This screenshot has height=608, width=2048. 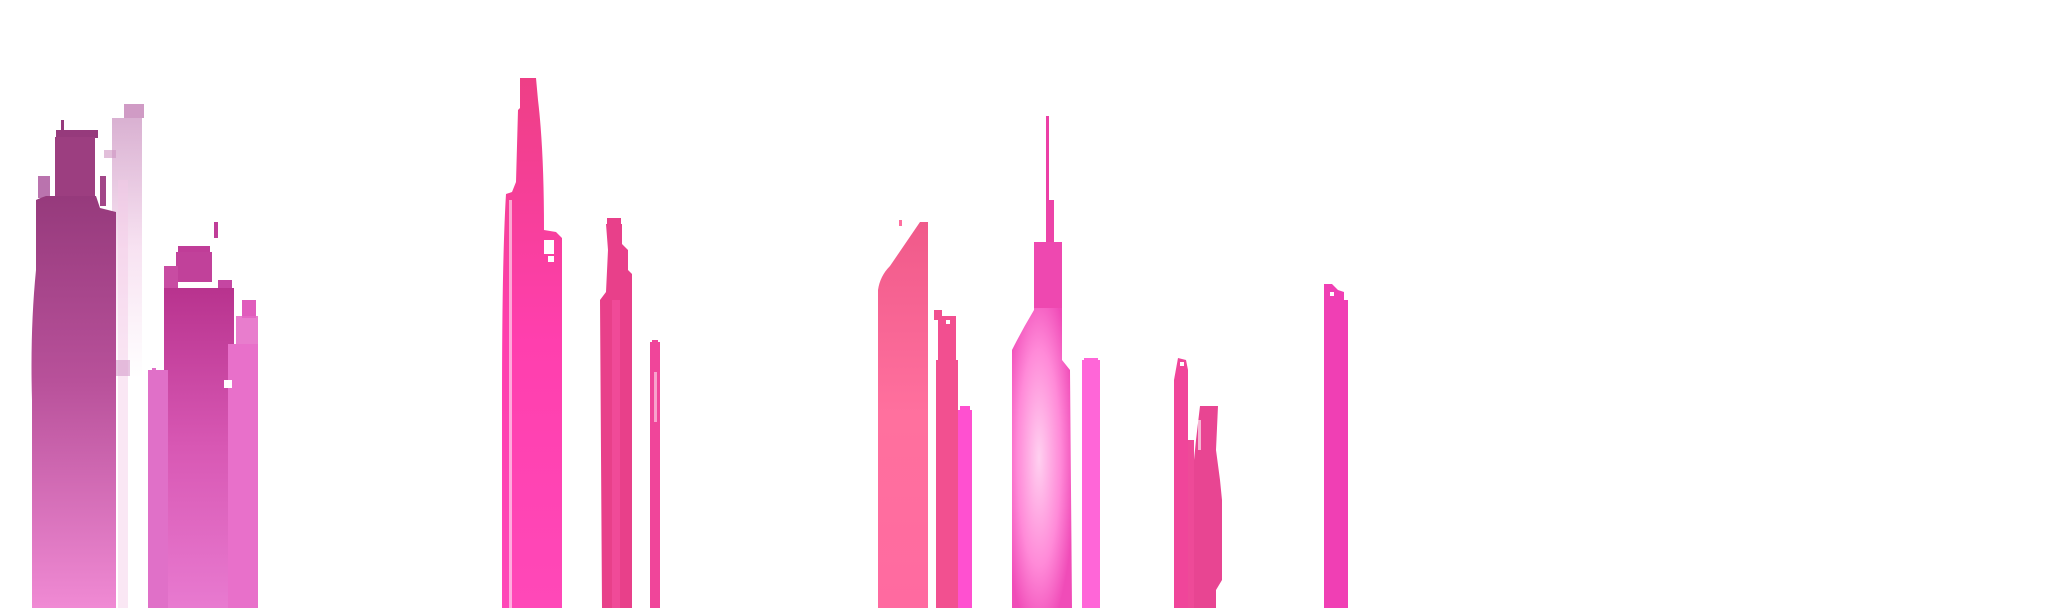 I want to click on center-stepped-tower, so click(x=946, y=459).